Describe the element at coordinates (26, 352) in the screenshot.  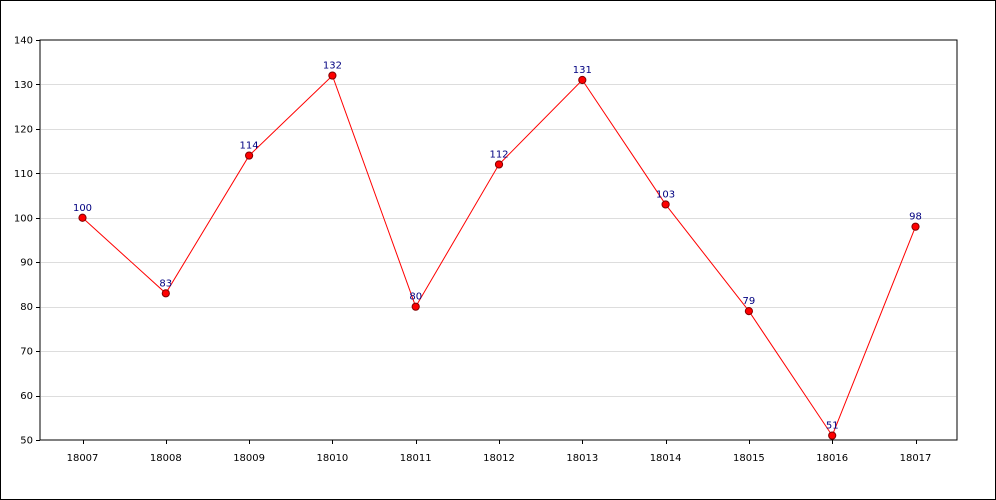
I see `y-tick-label: 70` at that location.